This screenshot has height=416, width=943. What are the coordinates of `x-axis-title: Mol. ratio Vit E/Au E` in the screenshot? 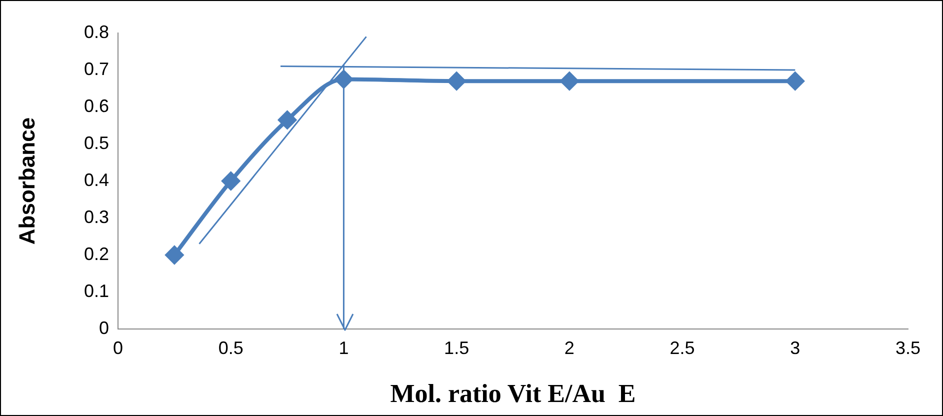 It's located at (513, 393).